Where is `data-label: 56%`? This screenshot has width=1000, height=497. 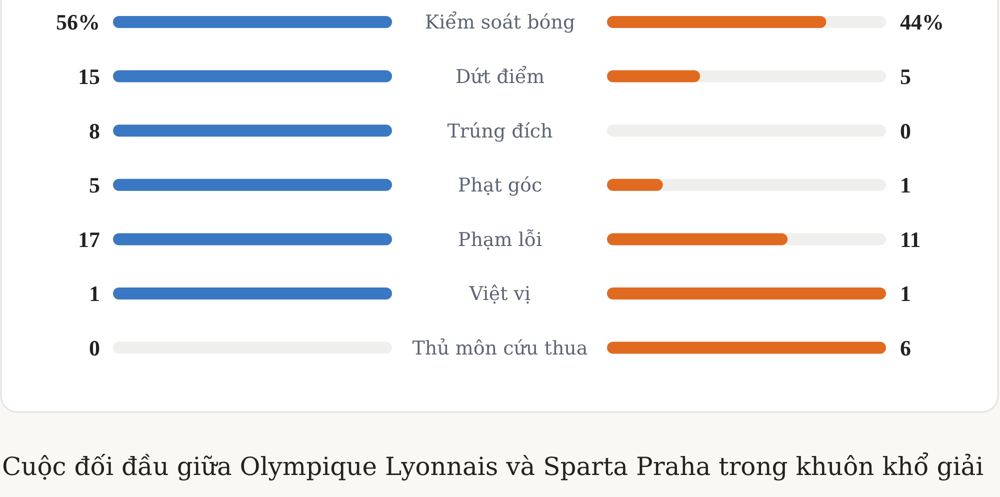 data-label: 56% is located at coordinates (78, 22).